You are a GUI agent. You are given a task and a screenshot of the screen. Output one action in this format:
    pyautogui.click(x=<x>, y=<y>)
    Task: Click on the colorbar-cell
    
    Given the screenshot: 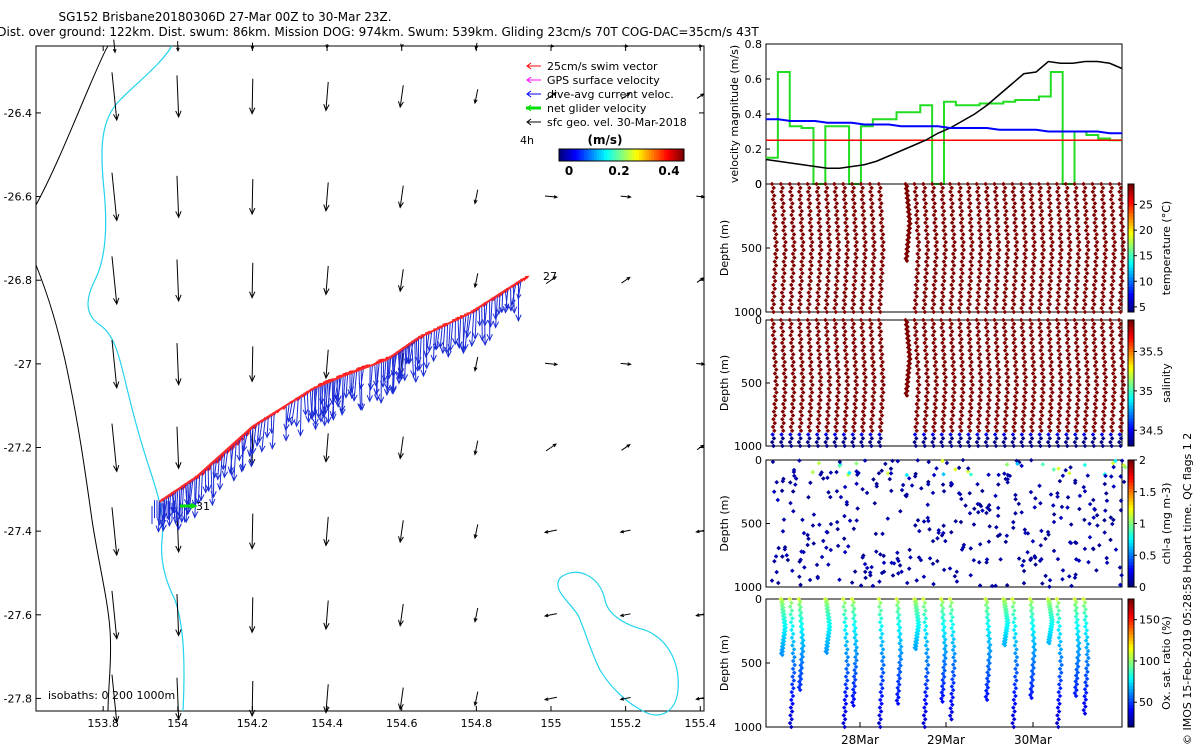 What is the action you would take?
    pyautogui.click(x=585, y=155)
    